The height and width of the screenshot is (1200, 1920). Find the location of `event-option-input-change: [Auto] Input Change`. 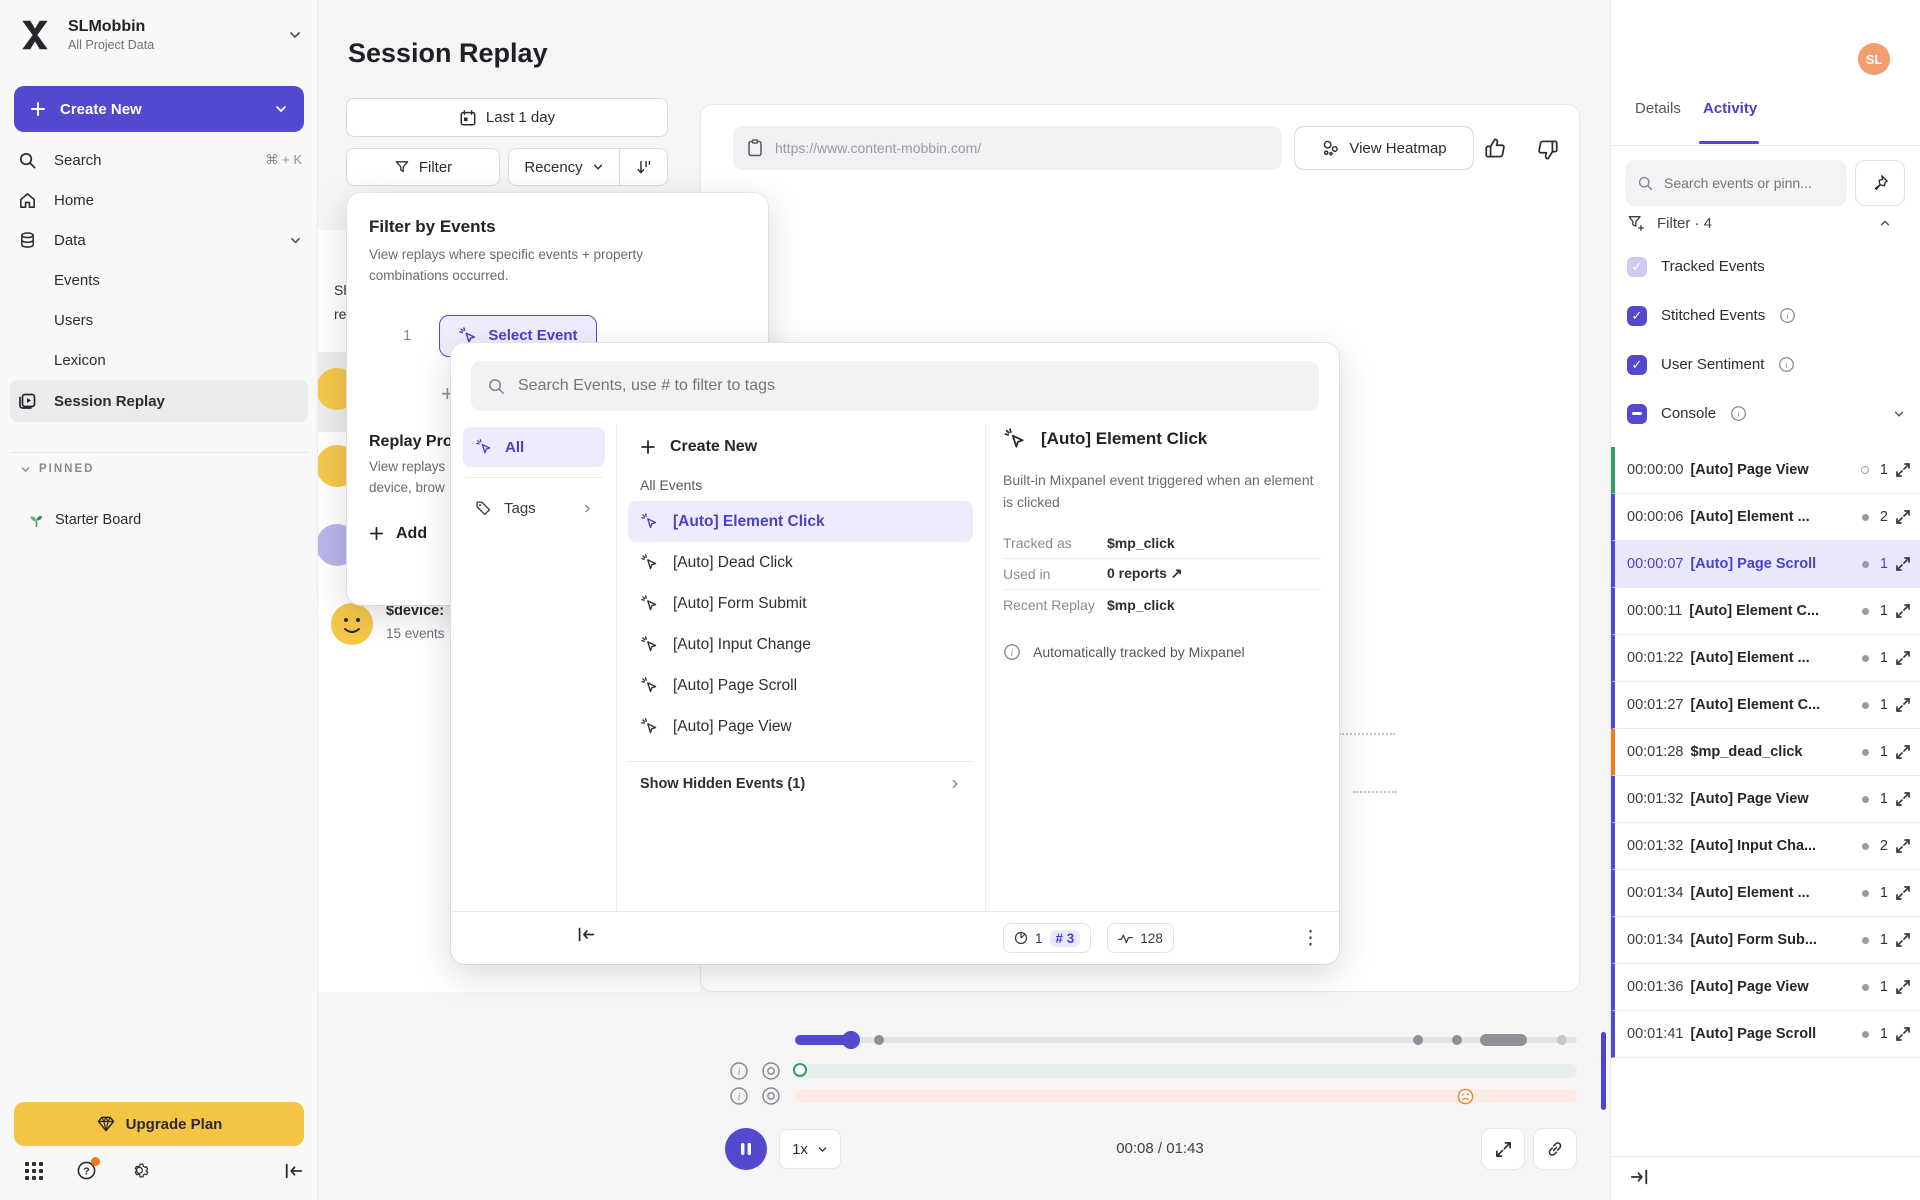

event-option-input-change: [Auto] Input Change is located at coordinates (800, 644).